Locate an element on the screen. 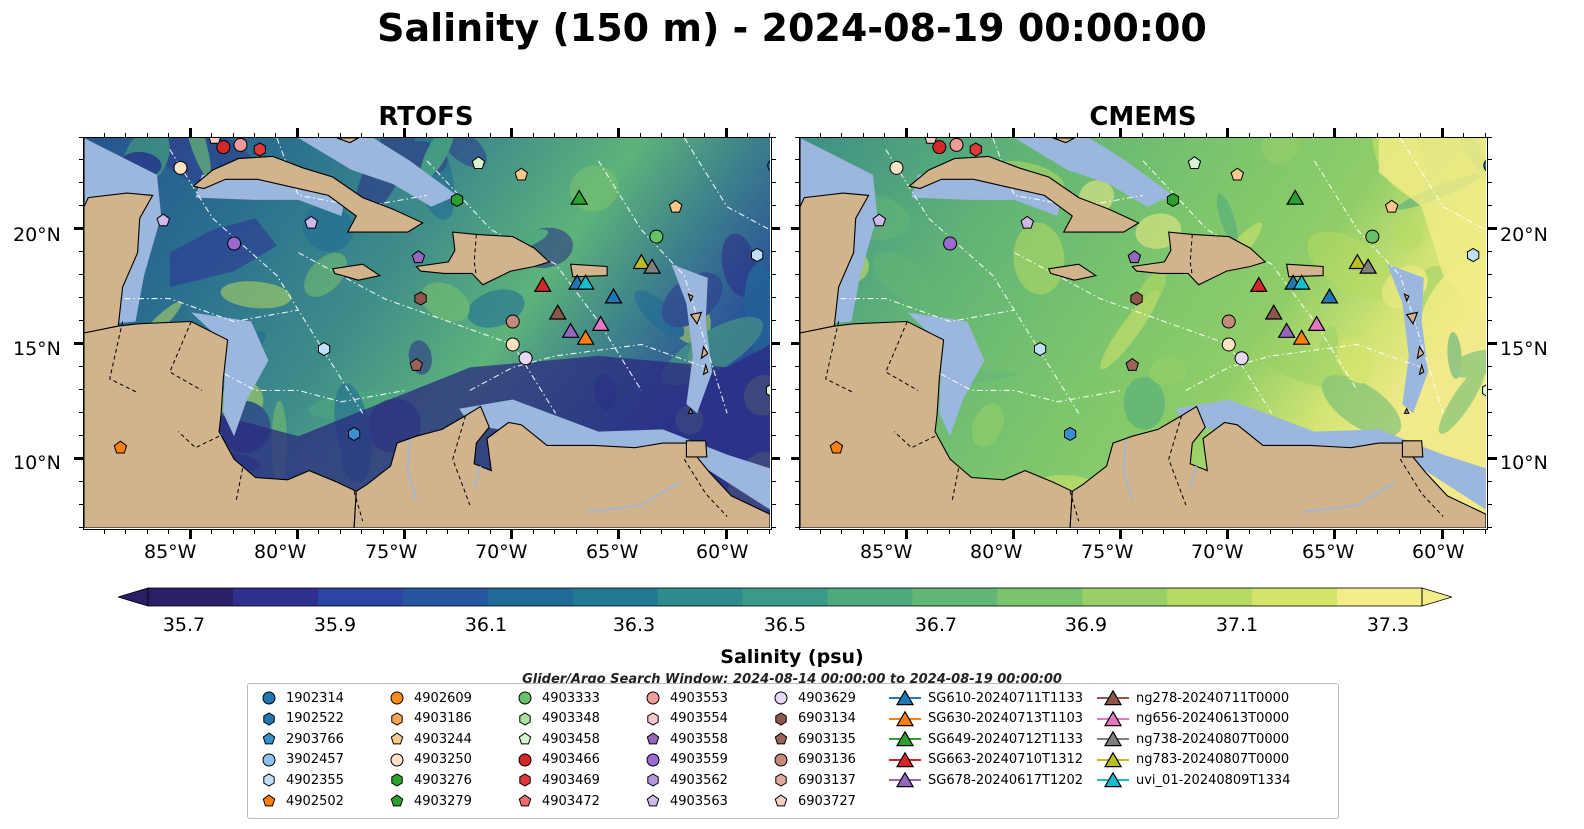 The width and height of the screenshot is (1584, 829). lon-tick-bottom-1--87 is located at coordinates (863, 532).